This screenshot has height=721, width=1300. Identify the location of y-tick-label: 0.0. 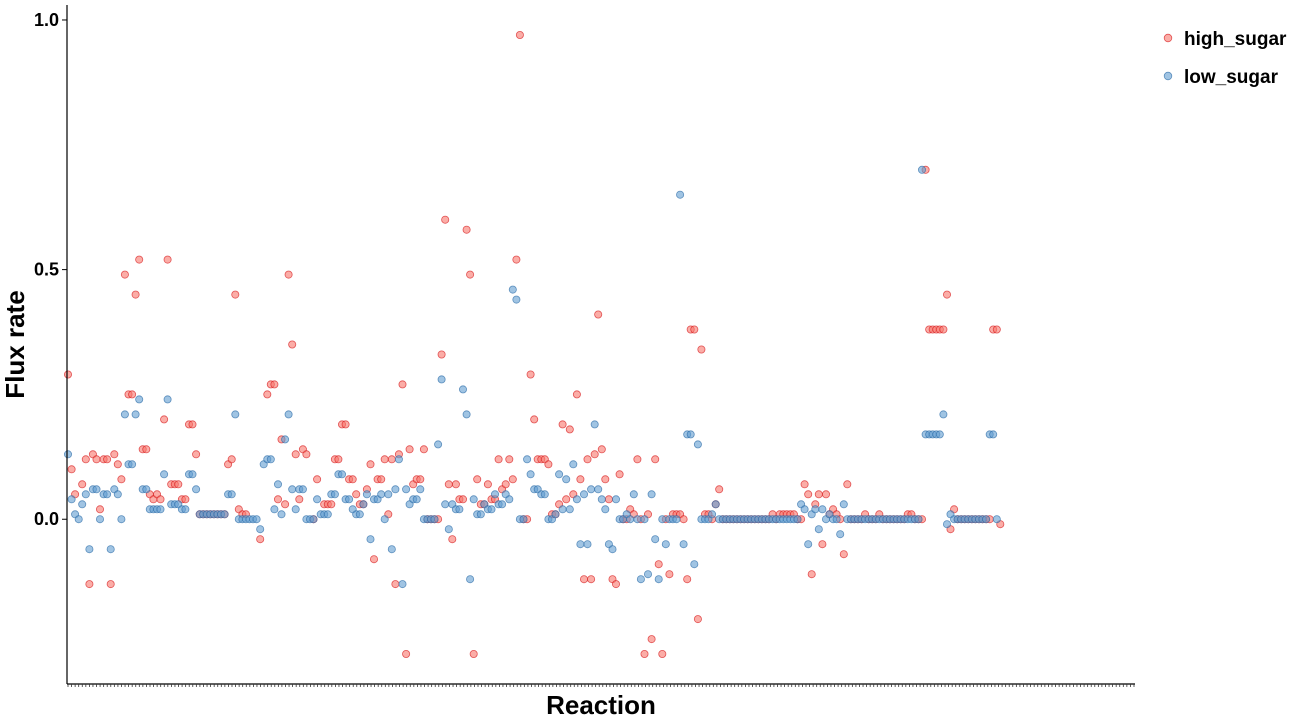
(46, 519).